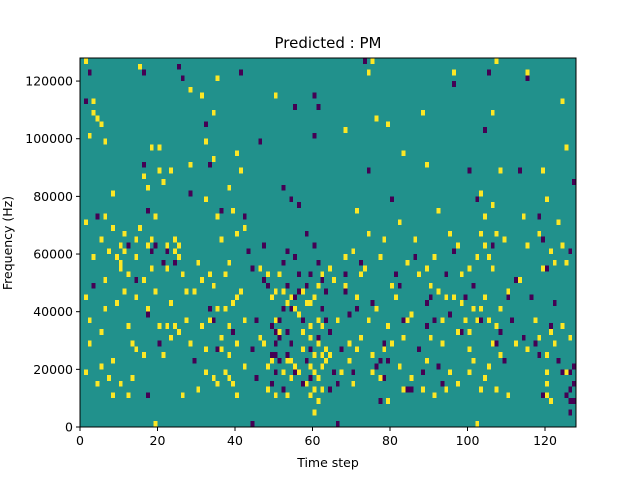 This screenshot has height=480, width=640. Describe the element at coordinates (468, 440) in the screenshot. I see `x-tick-label: 100` at that location.